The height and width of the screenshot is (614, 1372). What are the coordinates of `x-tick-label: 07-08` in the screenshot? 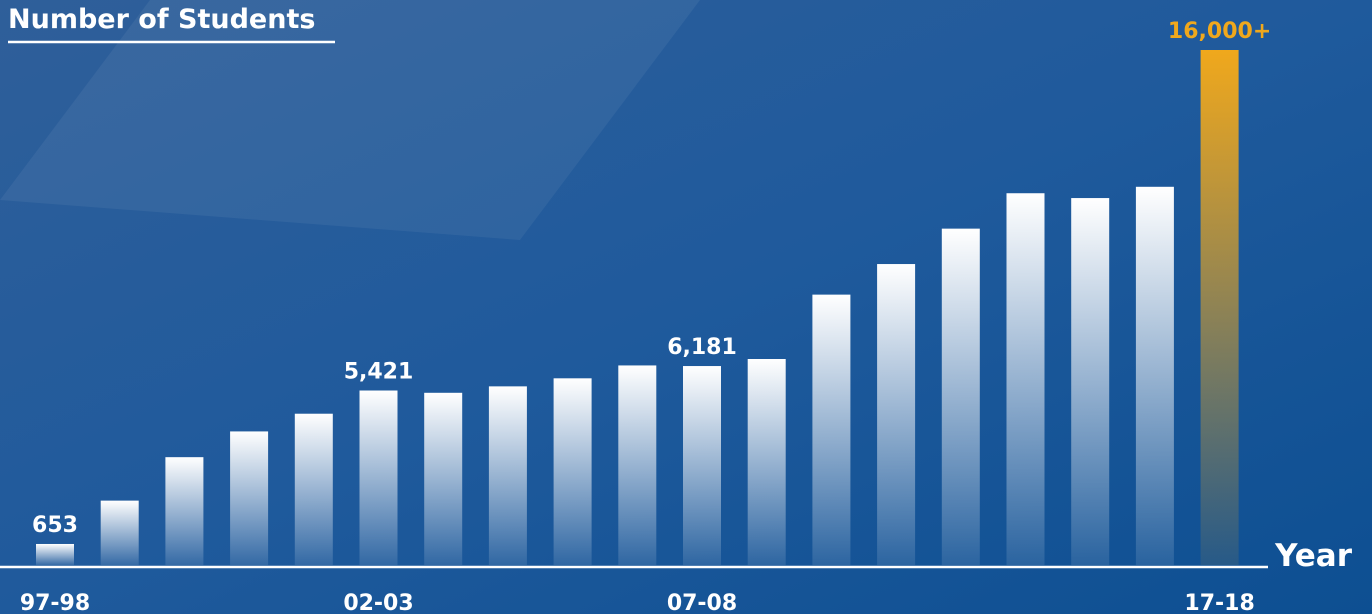 It's located at (702, 602).